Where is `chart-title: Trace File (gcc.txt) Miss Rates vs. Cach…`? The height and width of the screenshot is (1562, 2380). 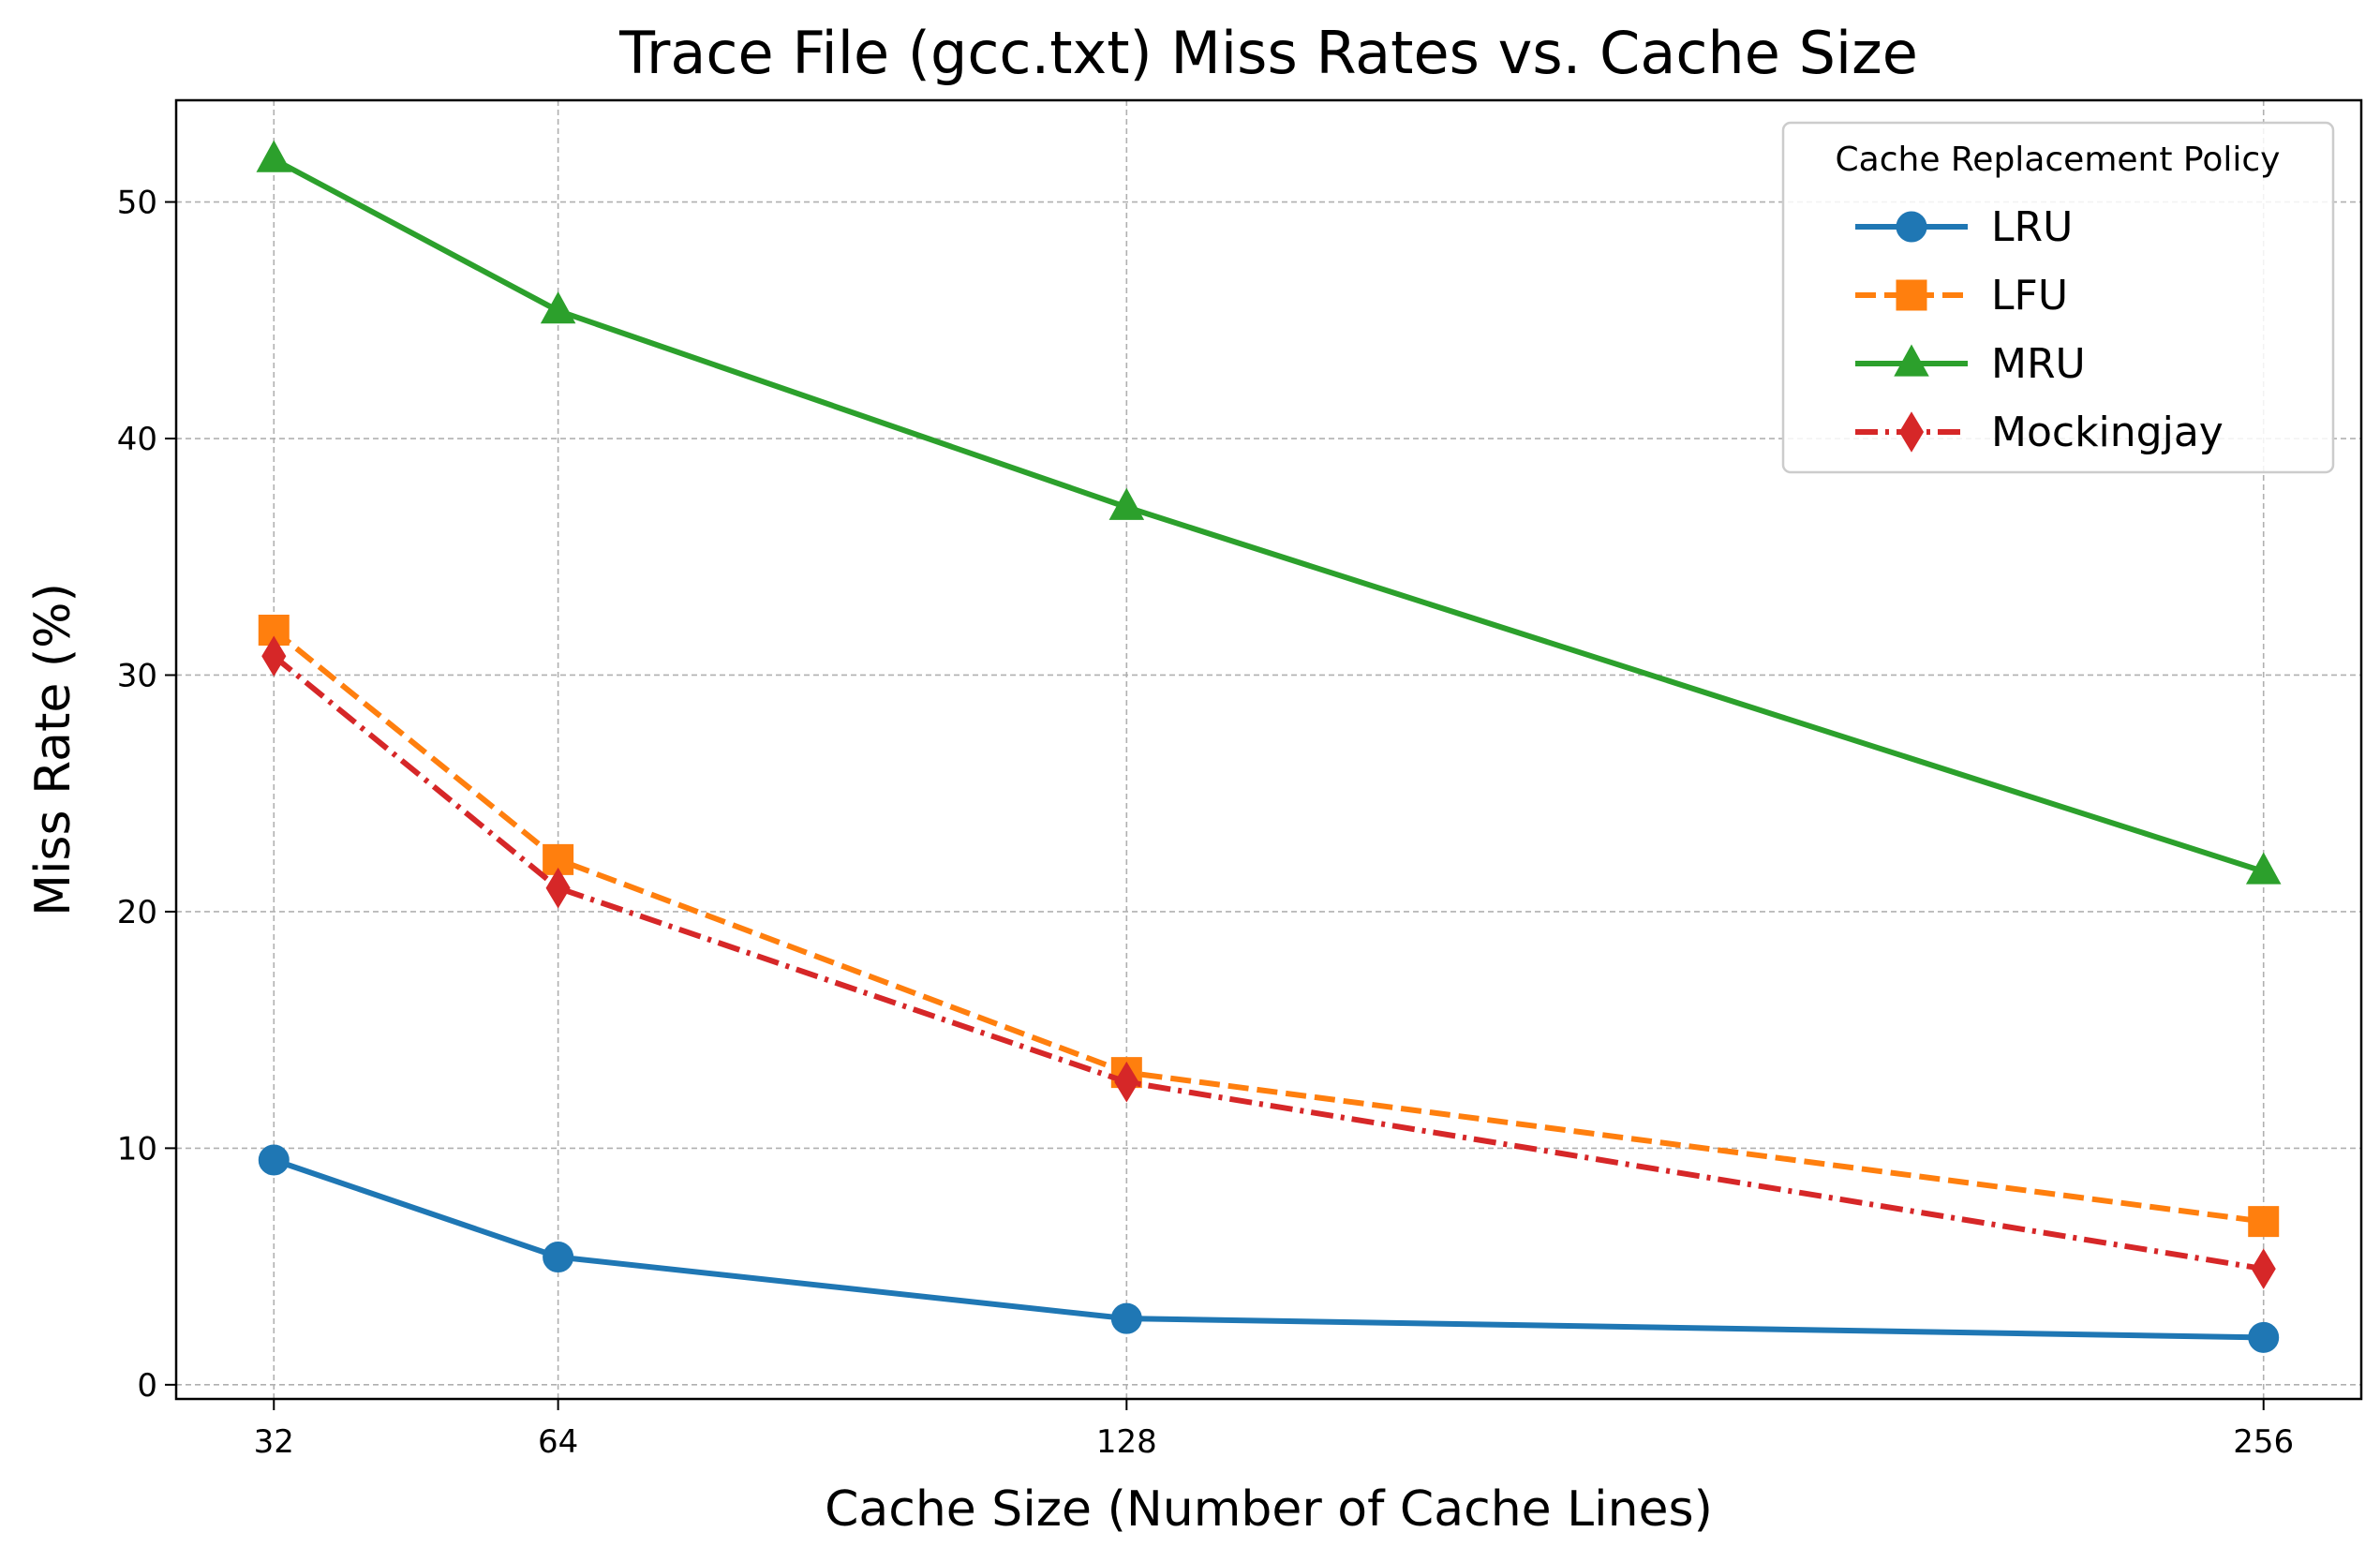 chart-title: Trace File (gcc.txt) Miss Rates vs. Cach… is located at coordinates (1268, 53).